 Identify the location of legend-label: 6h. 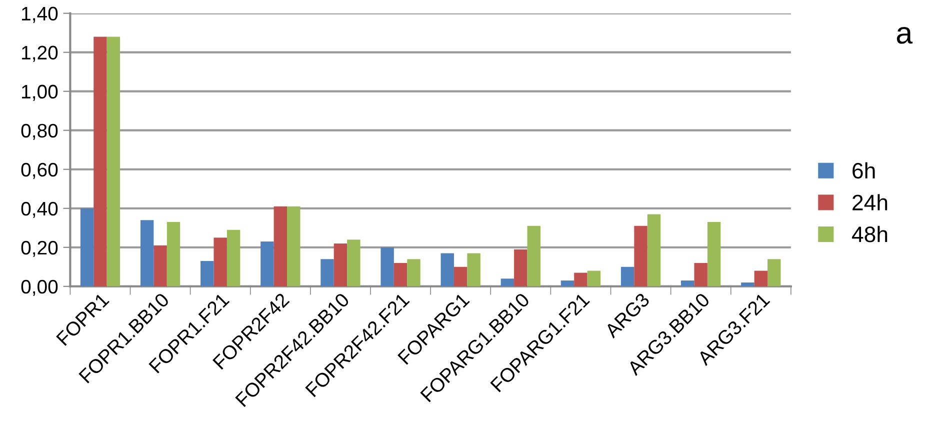
(863, 170).